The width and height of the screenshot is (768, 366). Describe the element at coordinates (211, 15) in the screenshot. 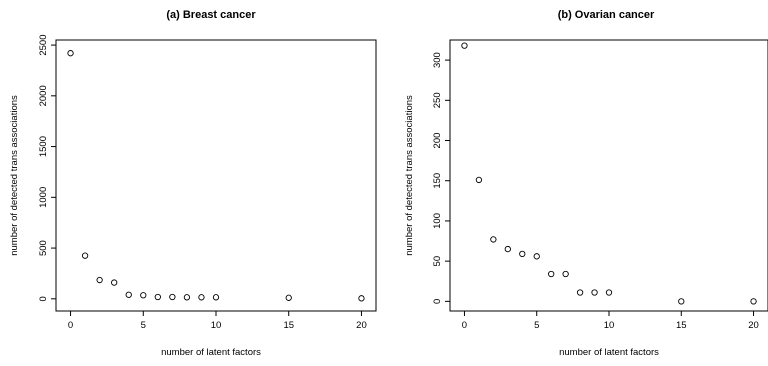

I see `chart-title: (a) Breast cancer` at that location.